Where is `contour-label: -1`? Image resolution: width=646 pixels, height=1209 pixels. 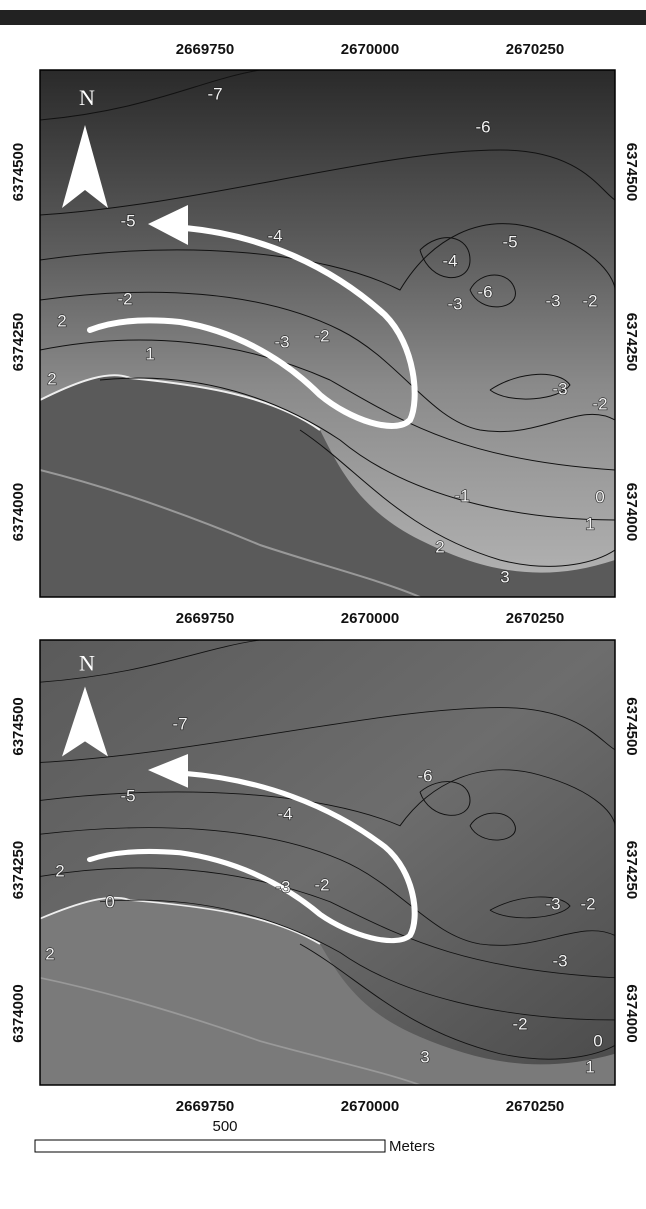 contour-label: -1 is located at coordinates (461, 495).